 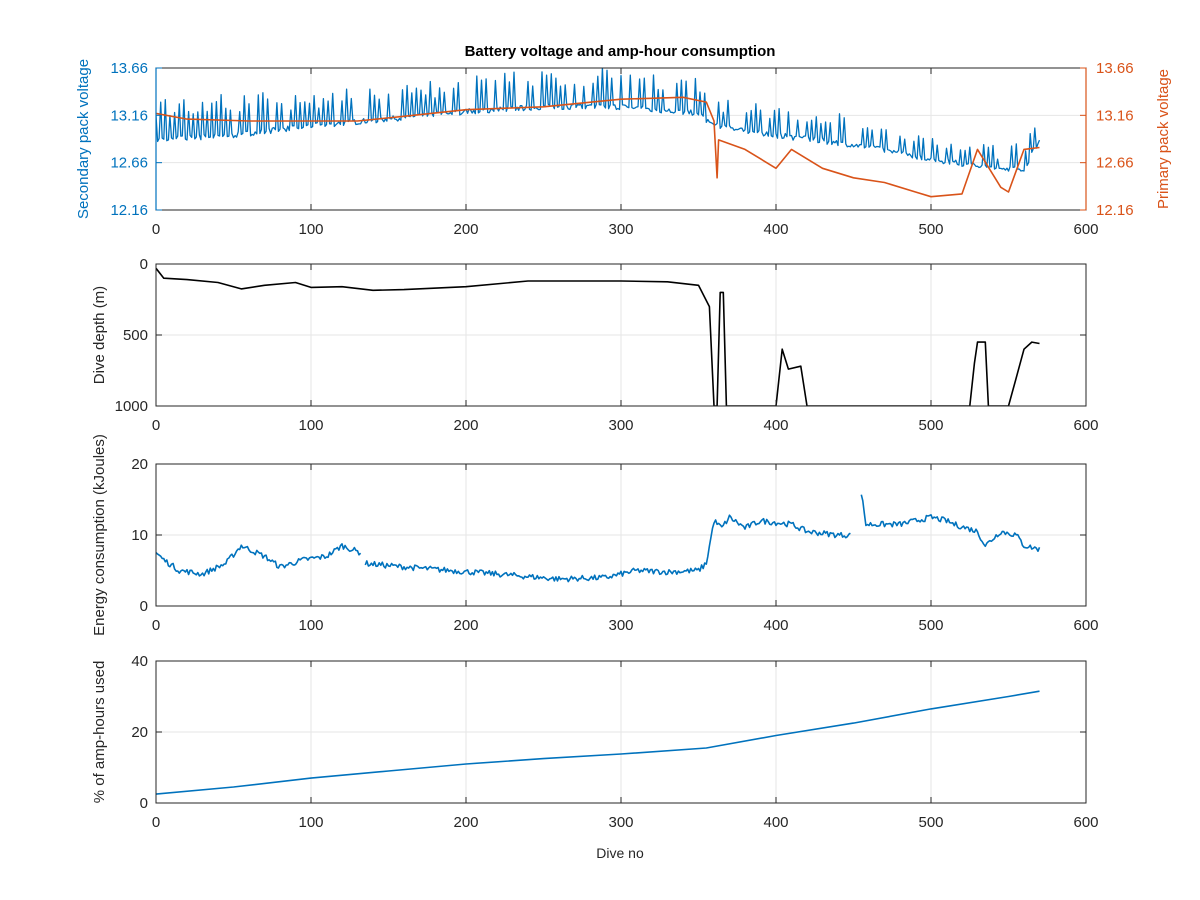 What do you see at coordinates (129, 68) in the screenshot?
I see `y-tick-label: 13.66` at bounding box center [129, 68].